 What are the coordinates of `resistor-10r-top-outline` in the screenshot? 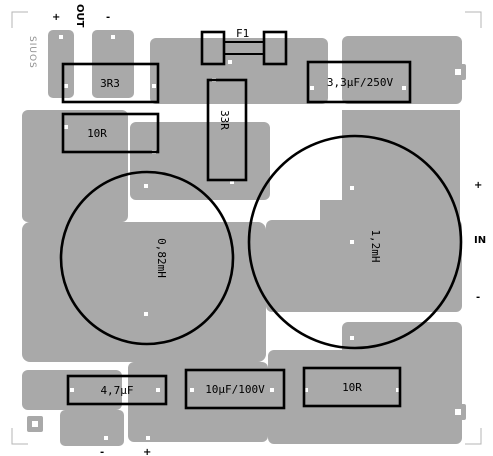 It's located at (110, 133).